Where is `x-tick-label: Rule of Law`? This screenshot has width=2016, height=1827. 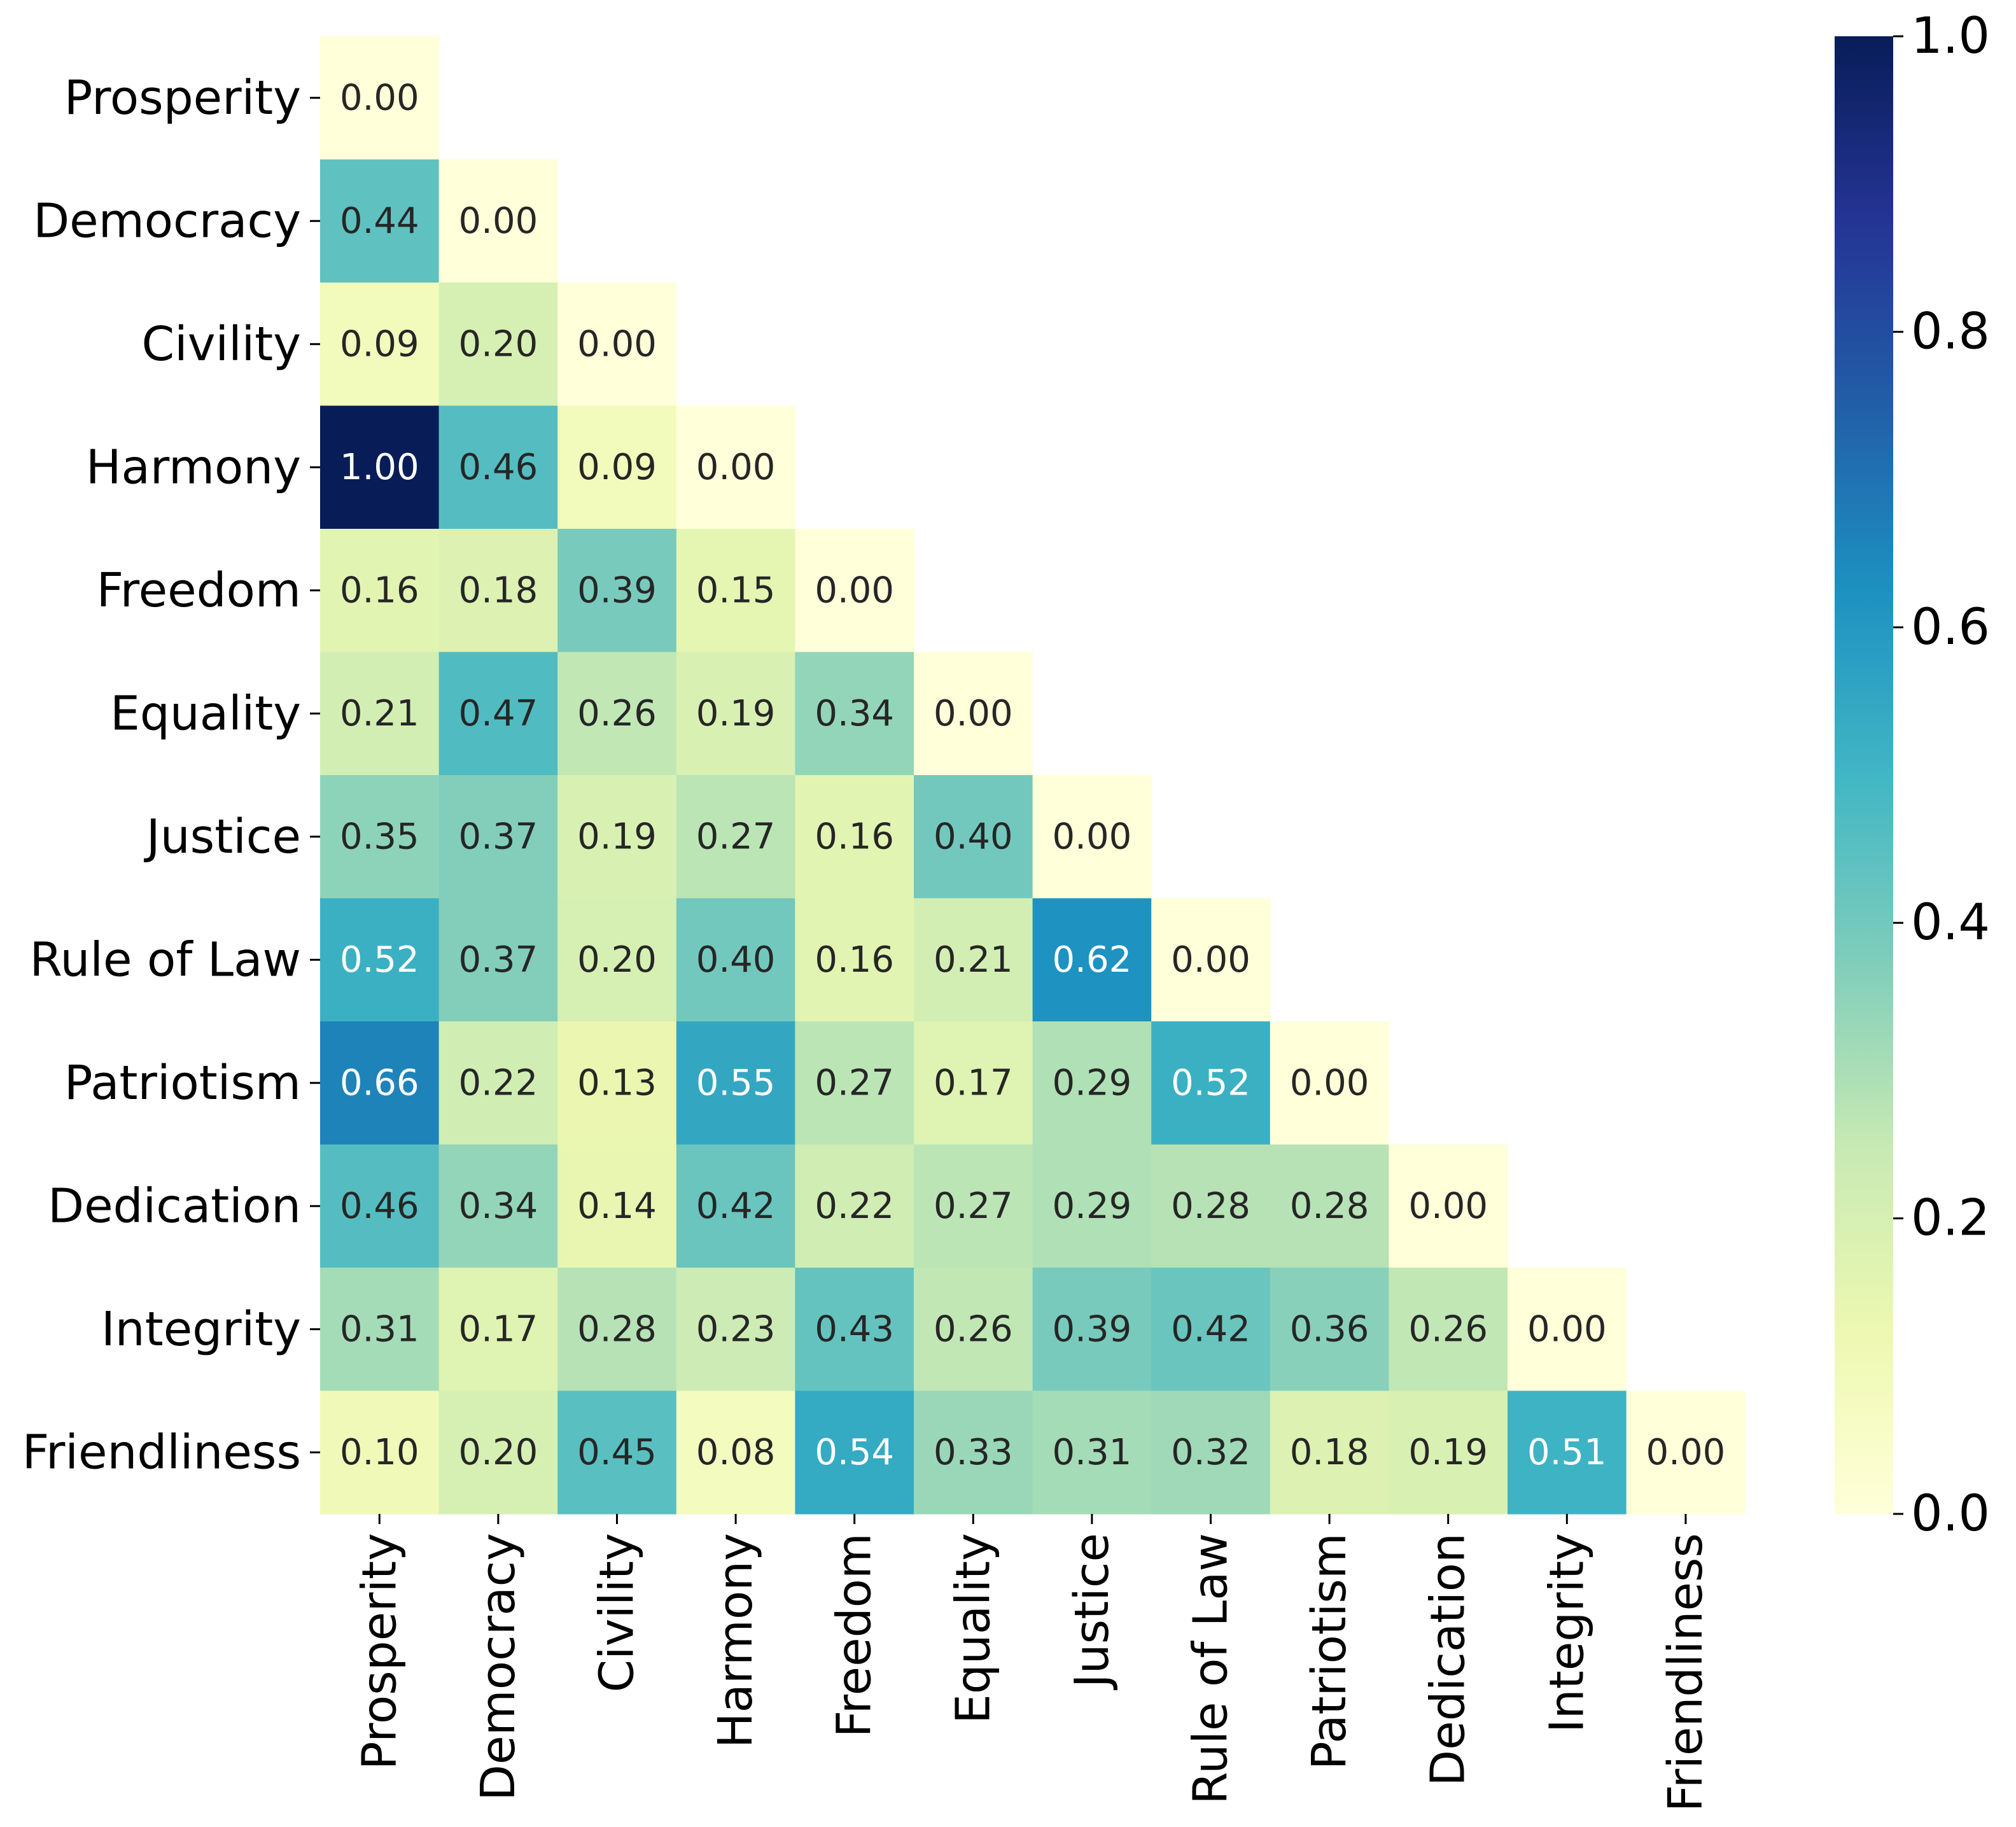 x-tick-label: Rule of Law is located at coordinates (1211, 1669).